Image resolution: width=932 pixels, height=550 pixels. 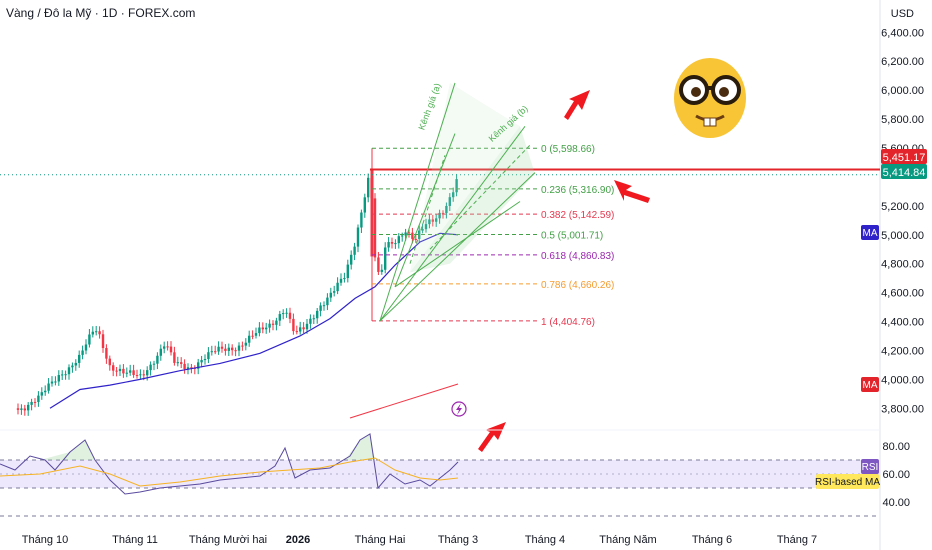 I want to click on rsi-ma-badge-bg, so click(x=847, y=481).